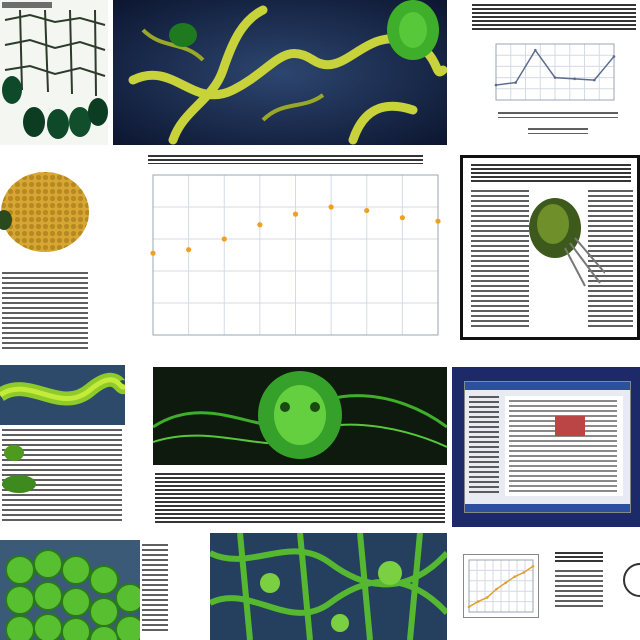 The width and height of the screenshot is (640, 640). I want to click on anatomy-article-panel, so click(550, 247).